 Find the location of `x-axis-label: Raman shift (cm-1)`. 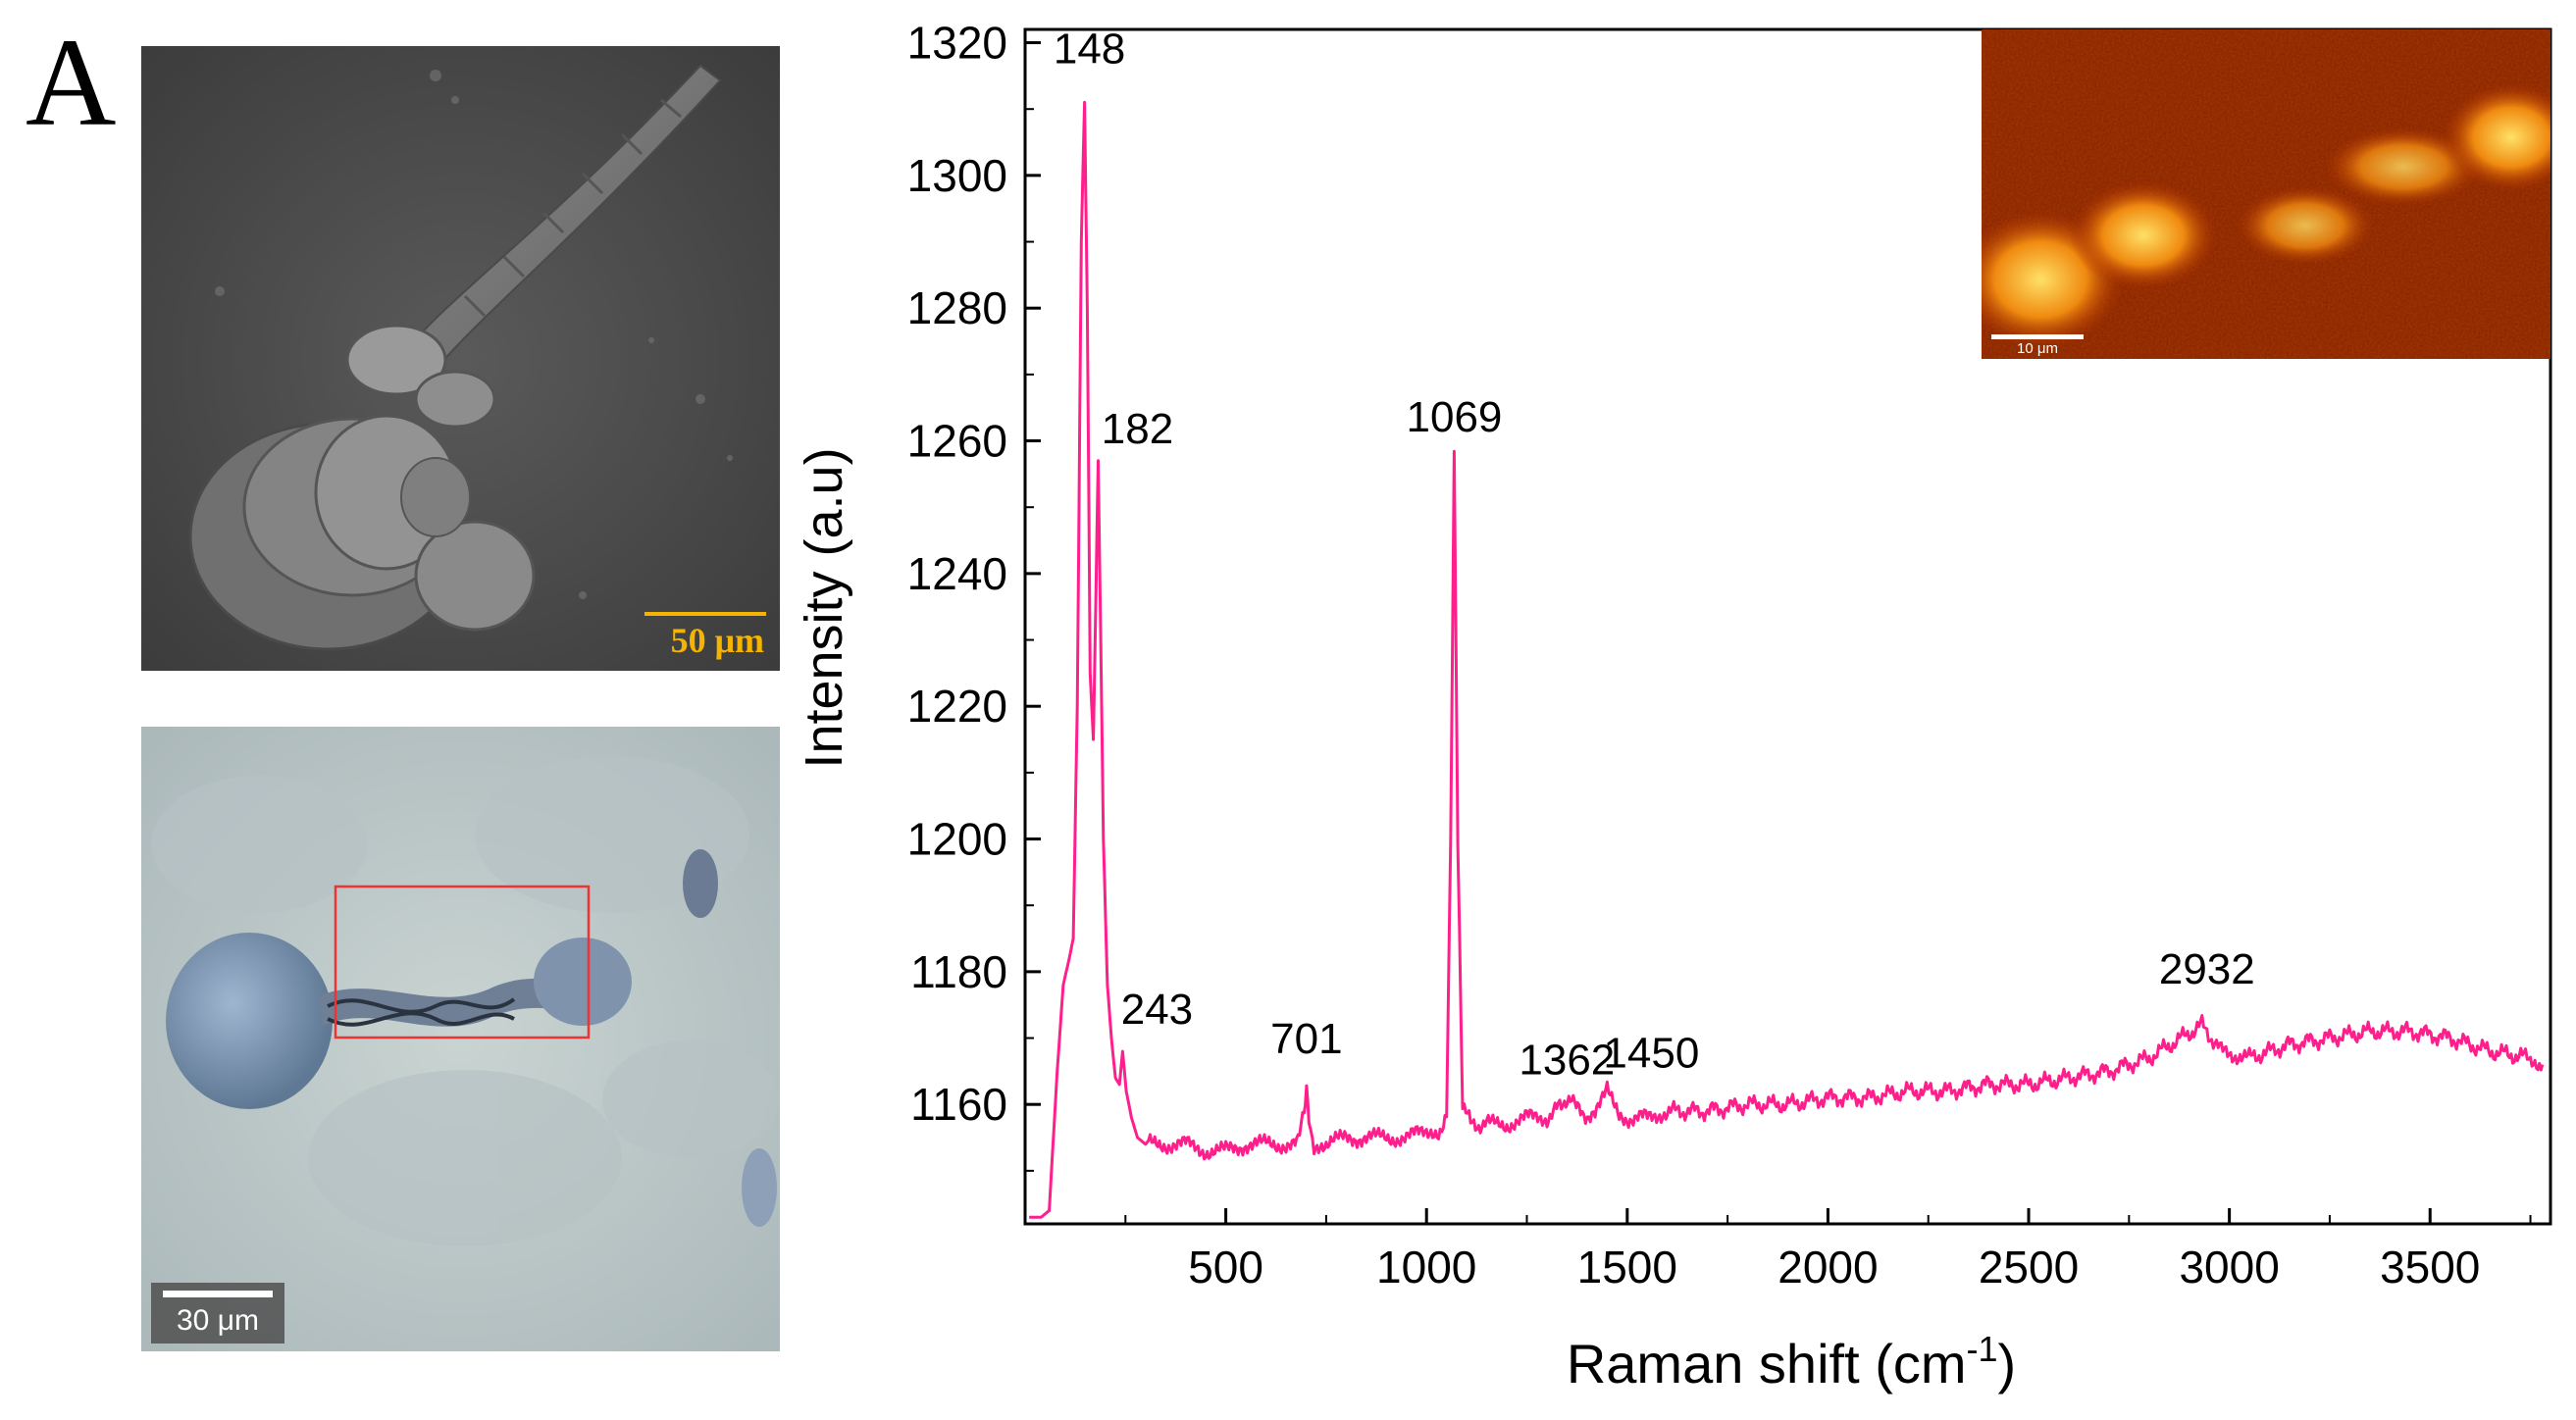

x-axis-label: Raman shift (cm-1) is located at coordinates (1791, 1362).